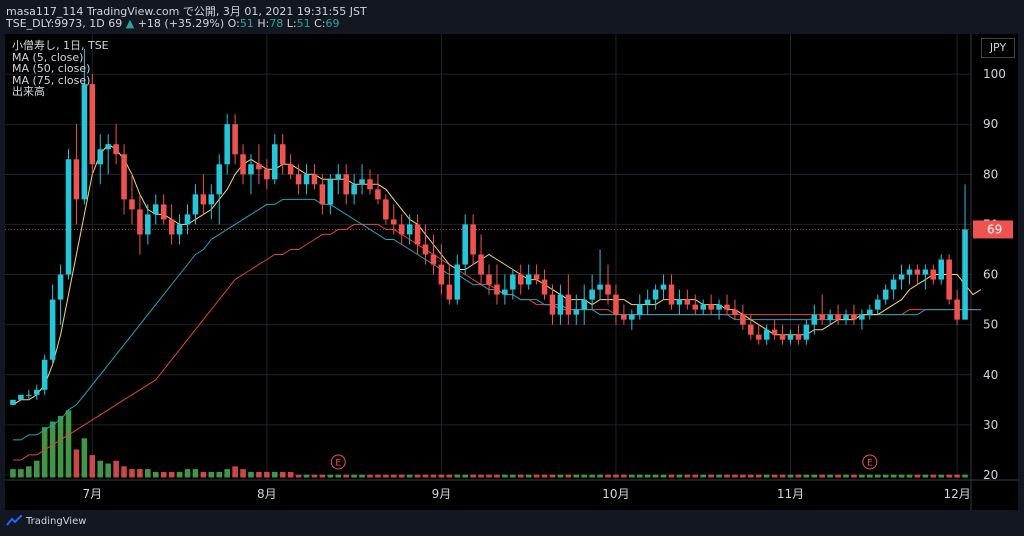 The height and width of the screenshot is (536, 1024). Describe the element at coordinates (870, 462) in the screenshot. I see `earnings-marker` at that location.